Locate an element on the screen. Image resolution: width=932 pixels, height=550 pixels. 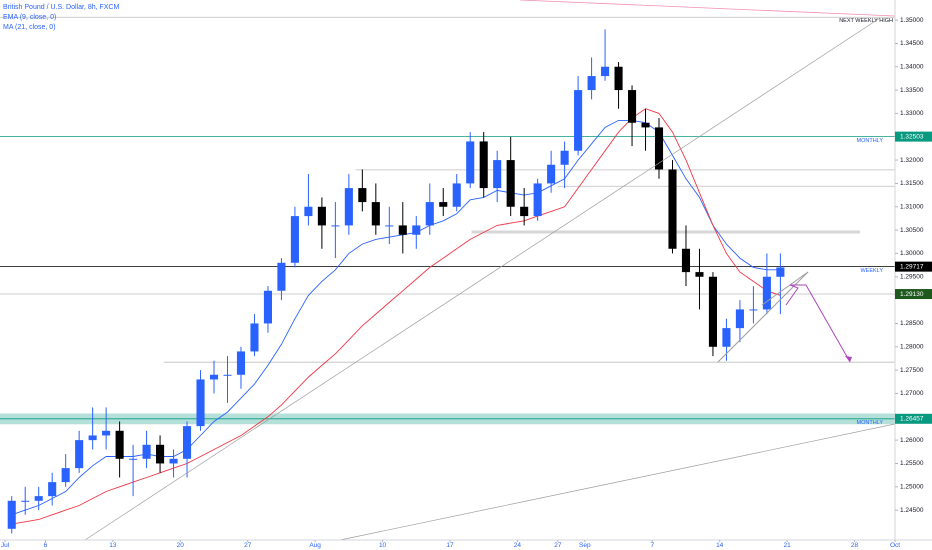
y-tick-label: 1.26000 is located at coordinates (912, 440).